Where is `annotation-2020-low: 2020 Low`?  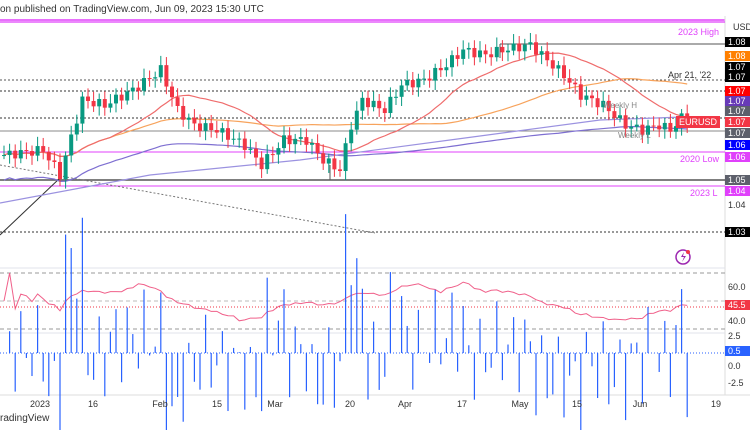 annotation-2020-low: 2020 Low is located at coordinates (700, 159).